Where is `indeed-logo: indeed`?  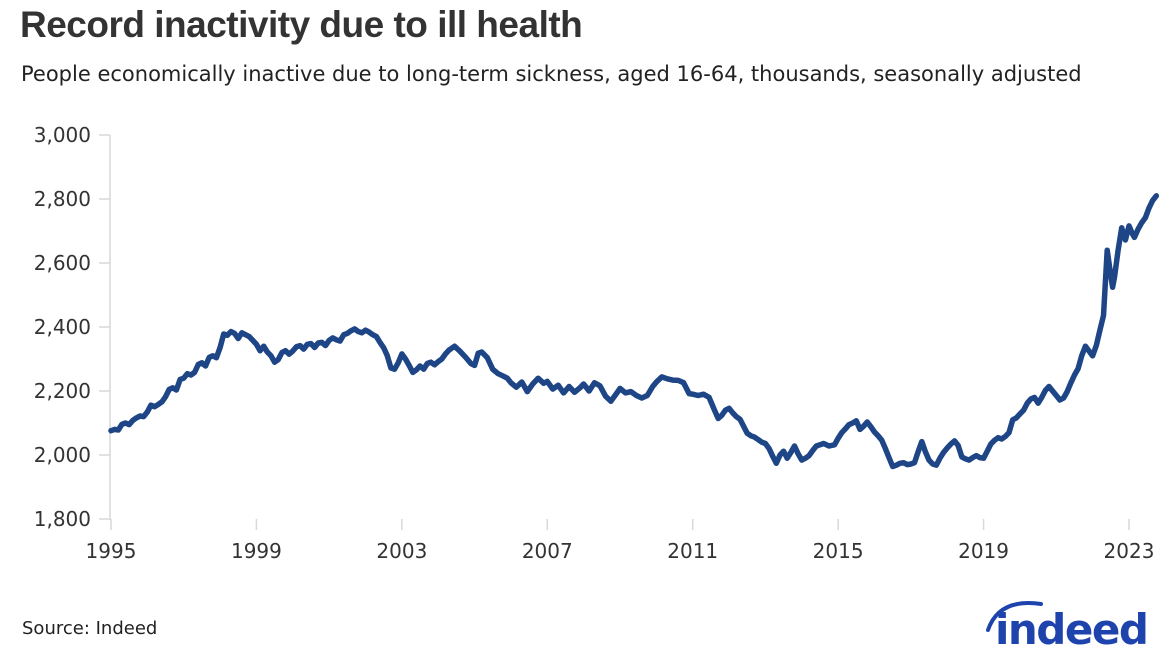
indeed-logo: indeed is located at coordinates (1067, 626).